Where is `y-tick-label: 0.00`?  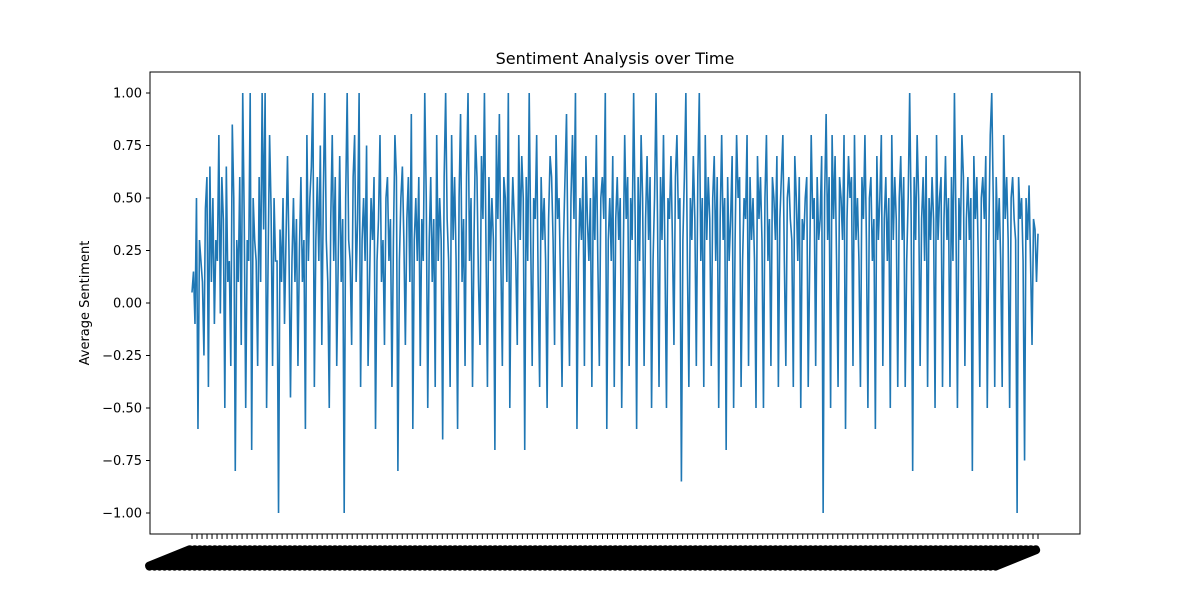
y-tick-label: 0.00 is located at coordinates (127, 304).